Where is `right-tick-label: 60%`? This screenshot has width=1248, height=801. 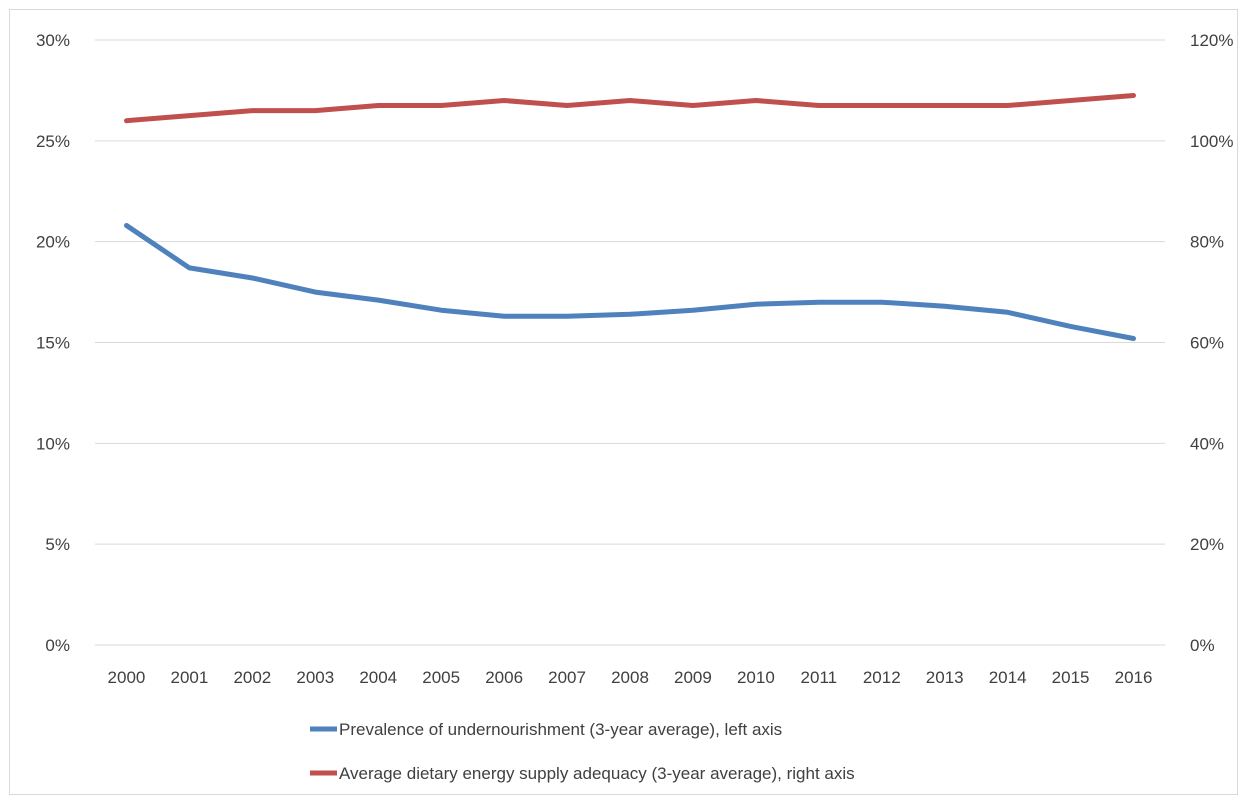 right-tick-label: 60% is located at coordinates (1207, 343).